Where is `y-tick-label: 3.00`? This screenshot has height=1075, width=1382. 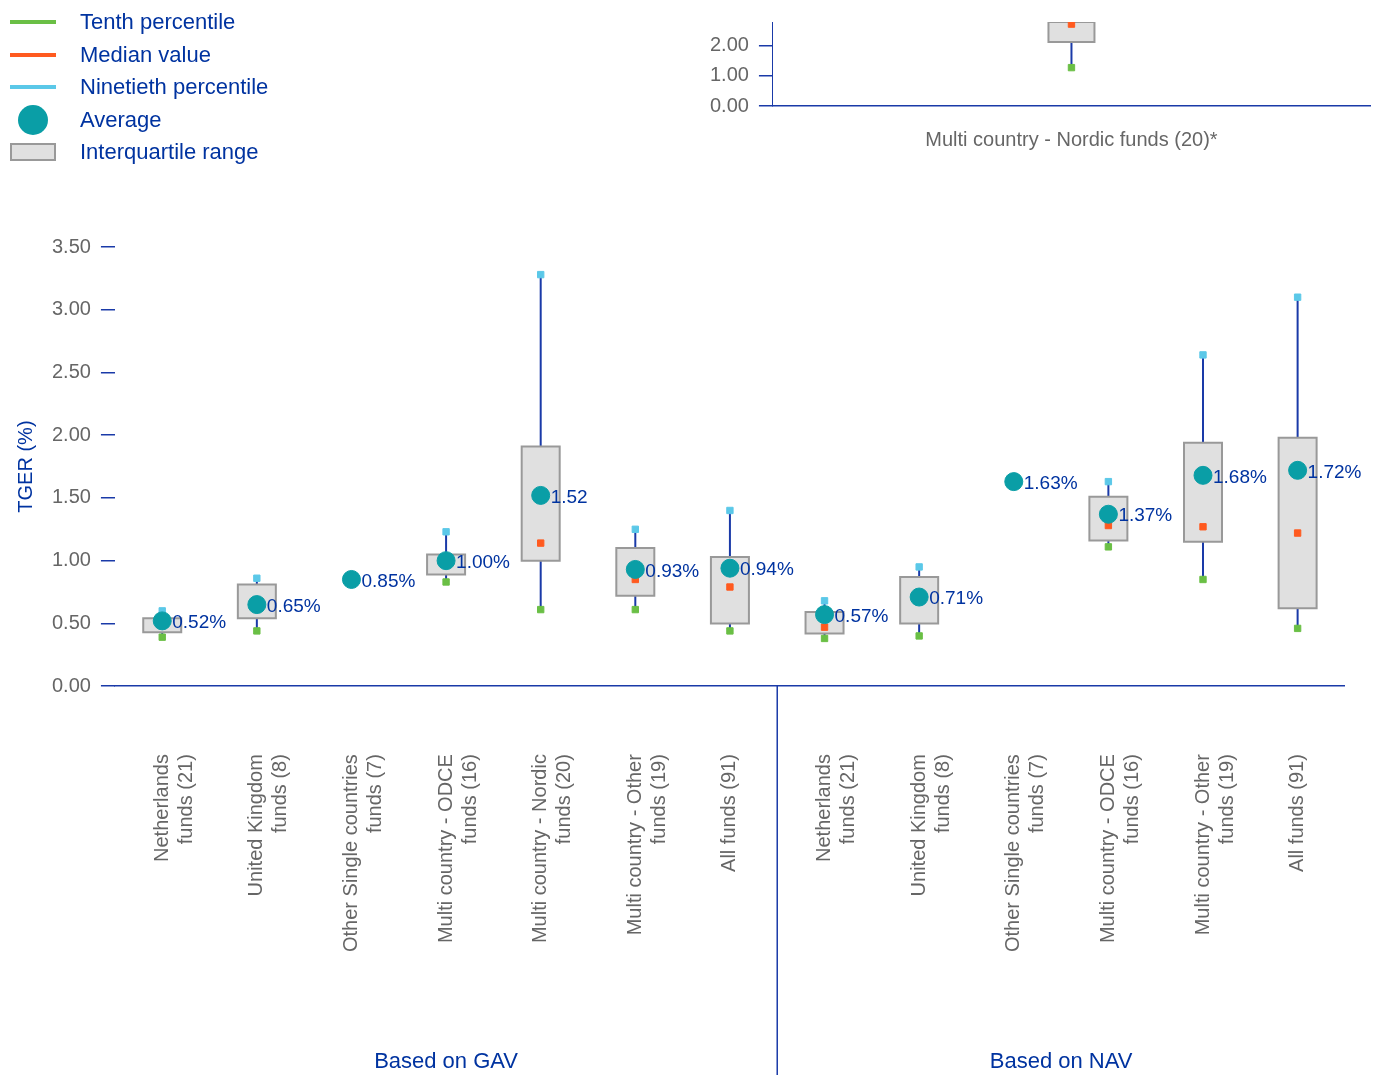
y-tick-label: 3.00 is located at coordinates (71, 308).